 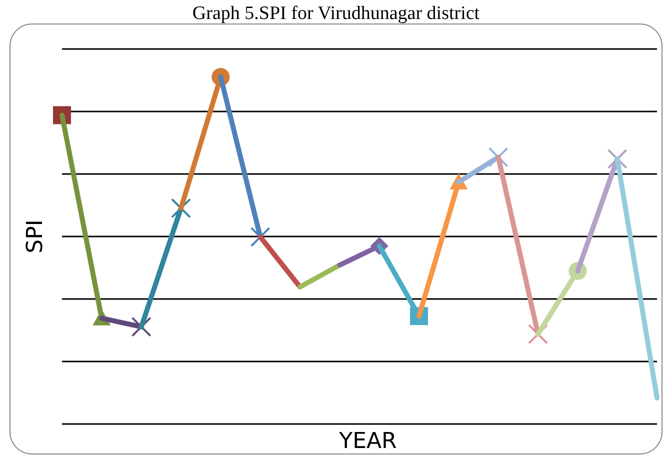 I want to click on chart-title: Graph 5.SPI for Virudhunagar district, so click(x=336, y=13).